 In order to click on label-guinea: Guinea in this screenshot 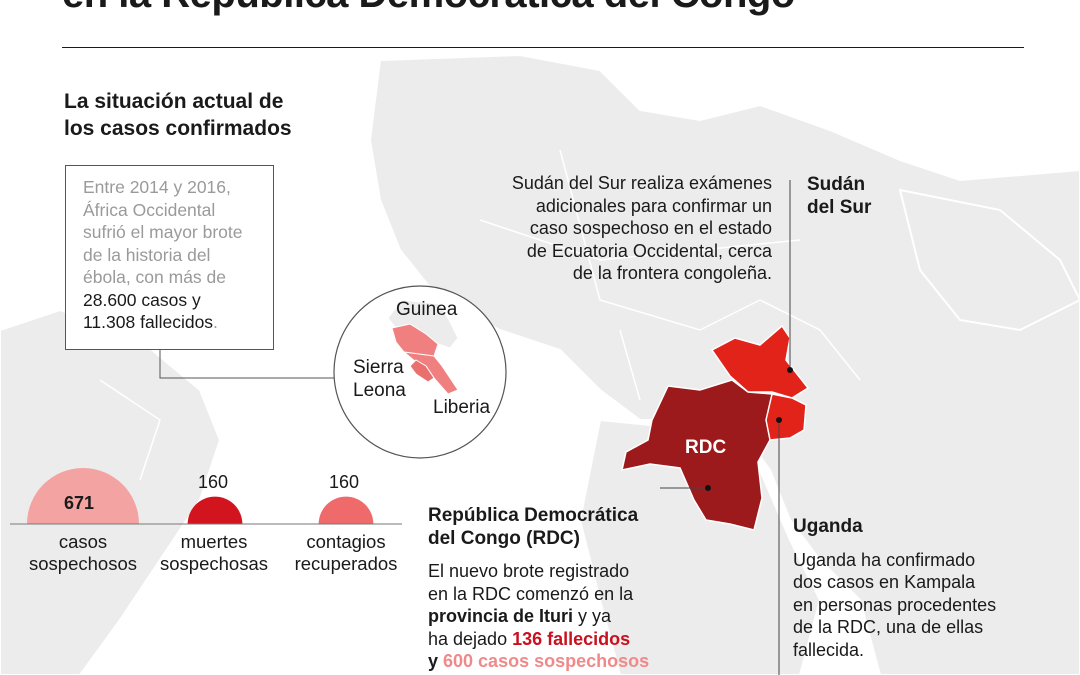, I will do `click(427, 309)`.